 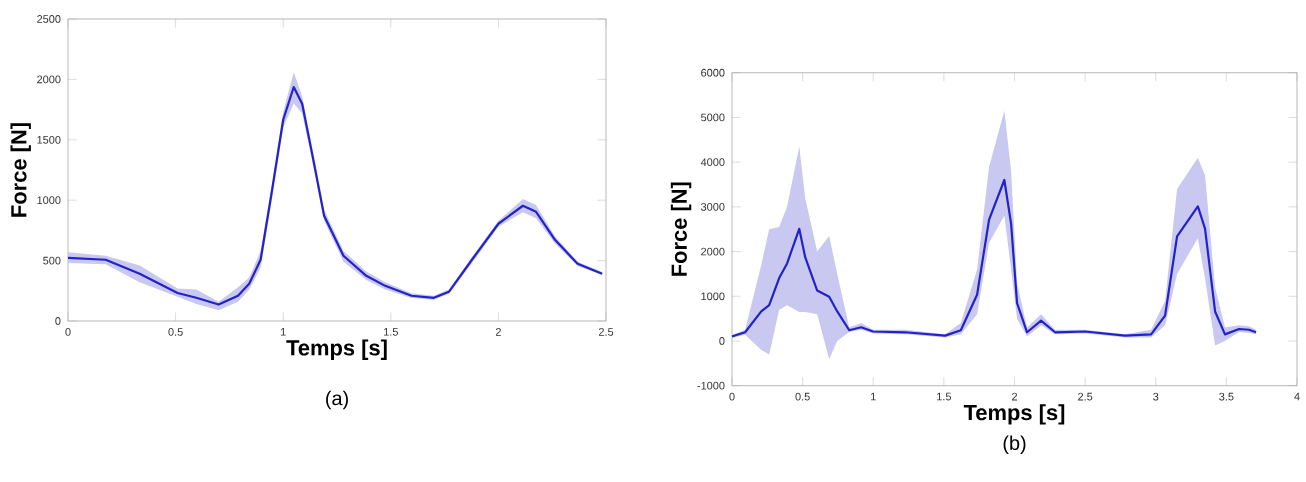 What do you see at coordinates (712, 162) in the screenshot?
I see `y-tick-label: 4000` at bounding box center [712, 162].